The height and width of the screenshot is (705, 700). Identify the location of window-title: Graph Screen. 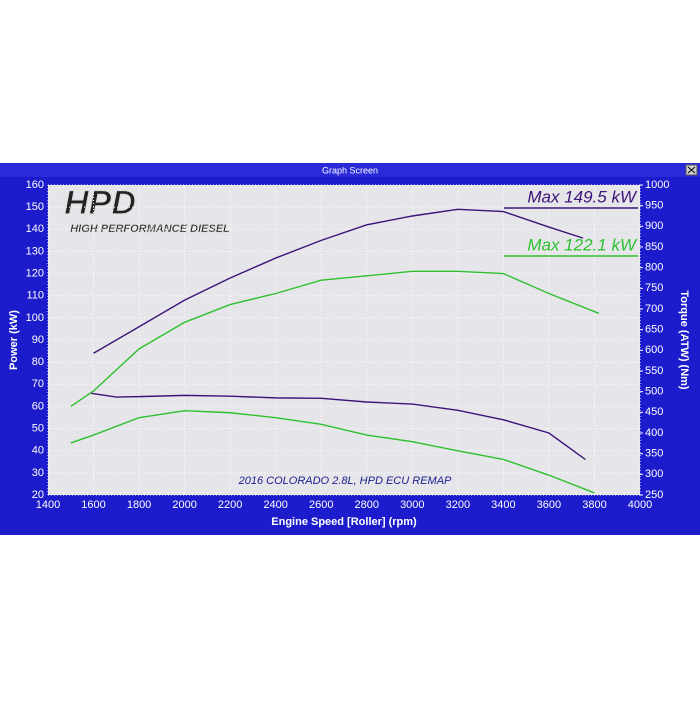
(350, 170).